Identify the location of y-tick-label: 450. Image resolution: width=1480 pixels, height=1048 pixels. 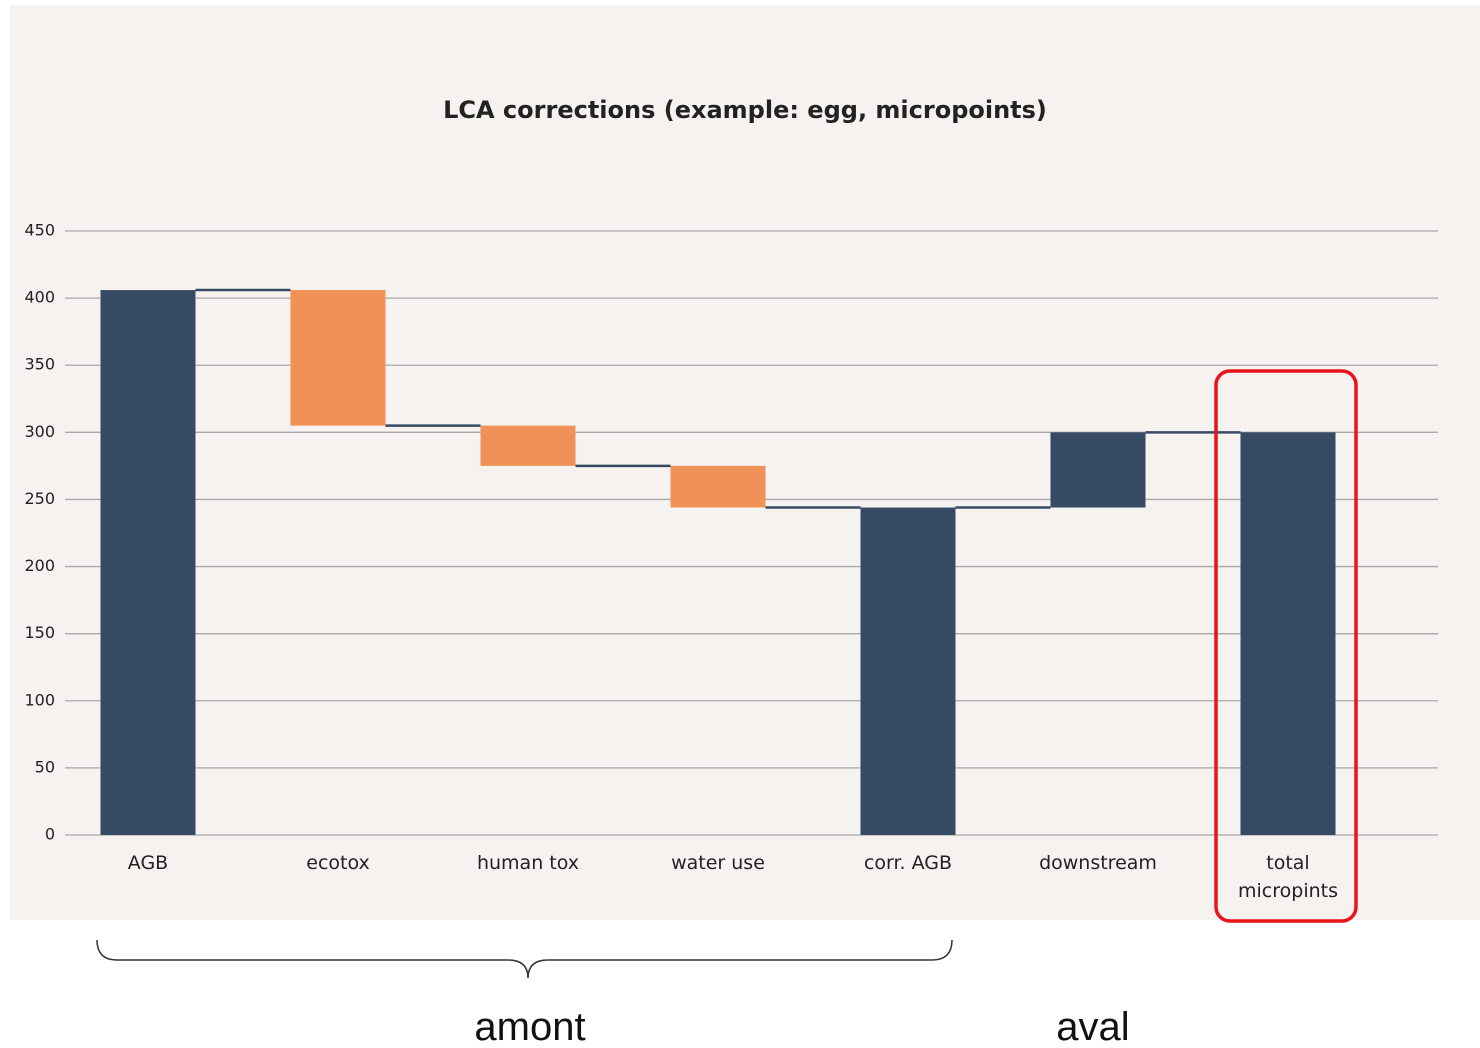
(39, 230).